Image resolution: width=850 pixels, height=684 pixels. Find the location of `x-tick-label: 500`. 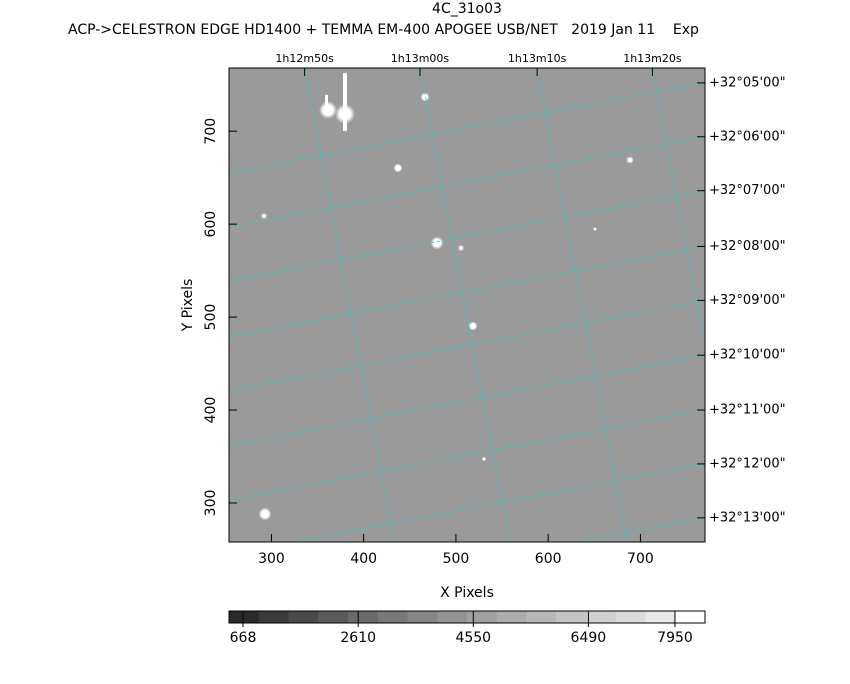

x-tick-label: 500 is located at coordinates (456, 559).